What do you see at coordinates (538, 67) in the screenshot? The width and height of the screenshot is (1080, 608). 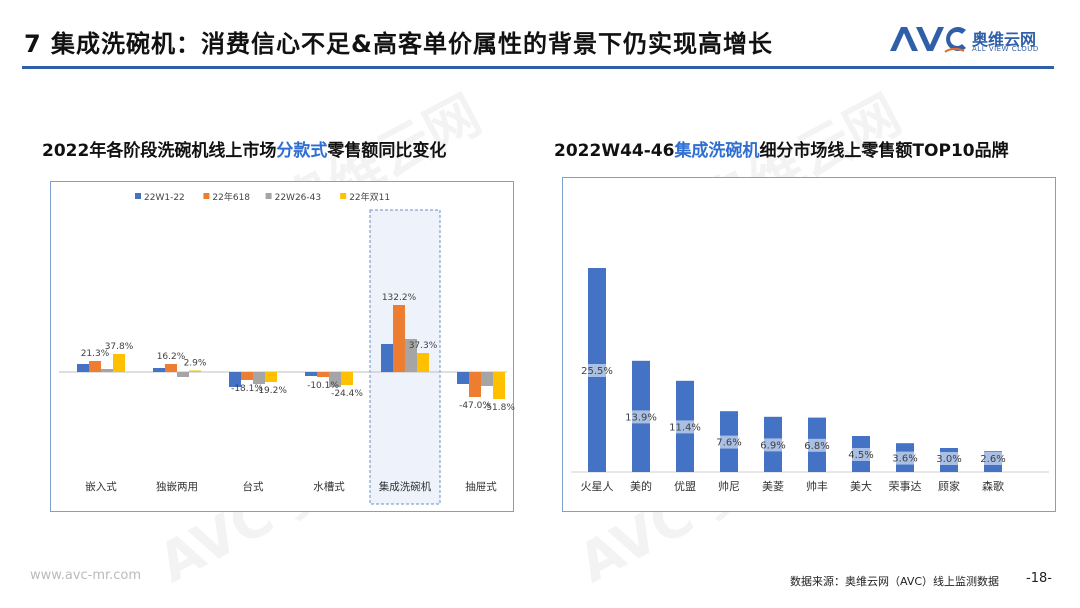 I see `title-divider` at bounding box center [538, 67].